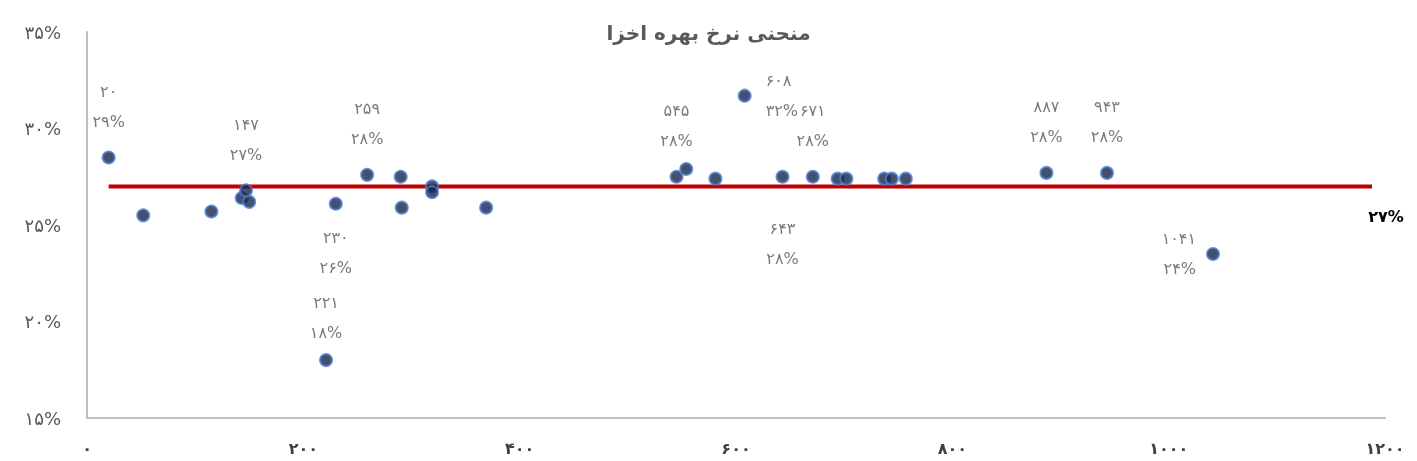 Image resolution: width=1417 pixels, height=461 pixels. I want to click on data-label: ۲۳۰ ۲۶%, so click(335, 253).